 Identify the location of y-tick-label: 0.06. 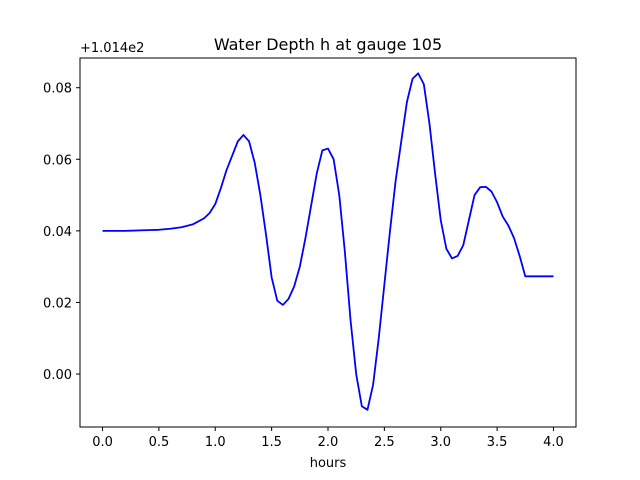
(57, 160).